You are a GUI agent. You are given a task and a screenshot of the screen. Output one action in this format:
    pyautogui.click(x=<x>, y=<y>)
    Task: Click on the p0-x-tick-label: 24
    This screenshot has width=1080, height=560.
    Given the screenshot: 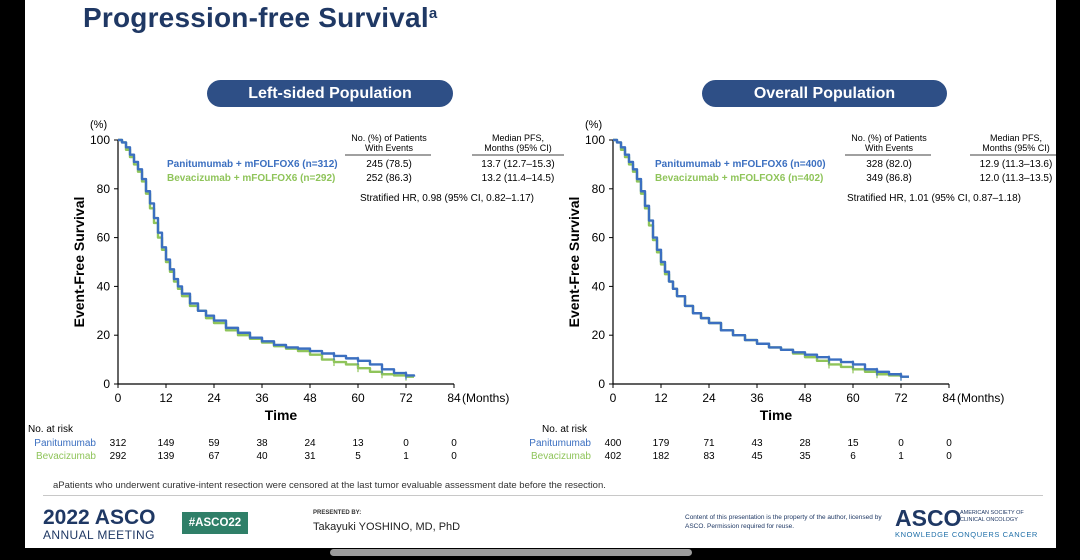 What is the action you would take?
    pyautogui.click(x=214, y=398)
    